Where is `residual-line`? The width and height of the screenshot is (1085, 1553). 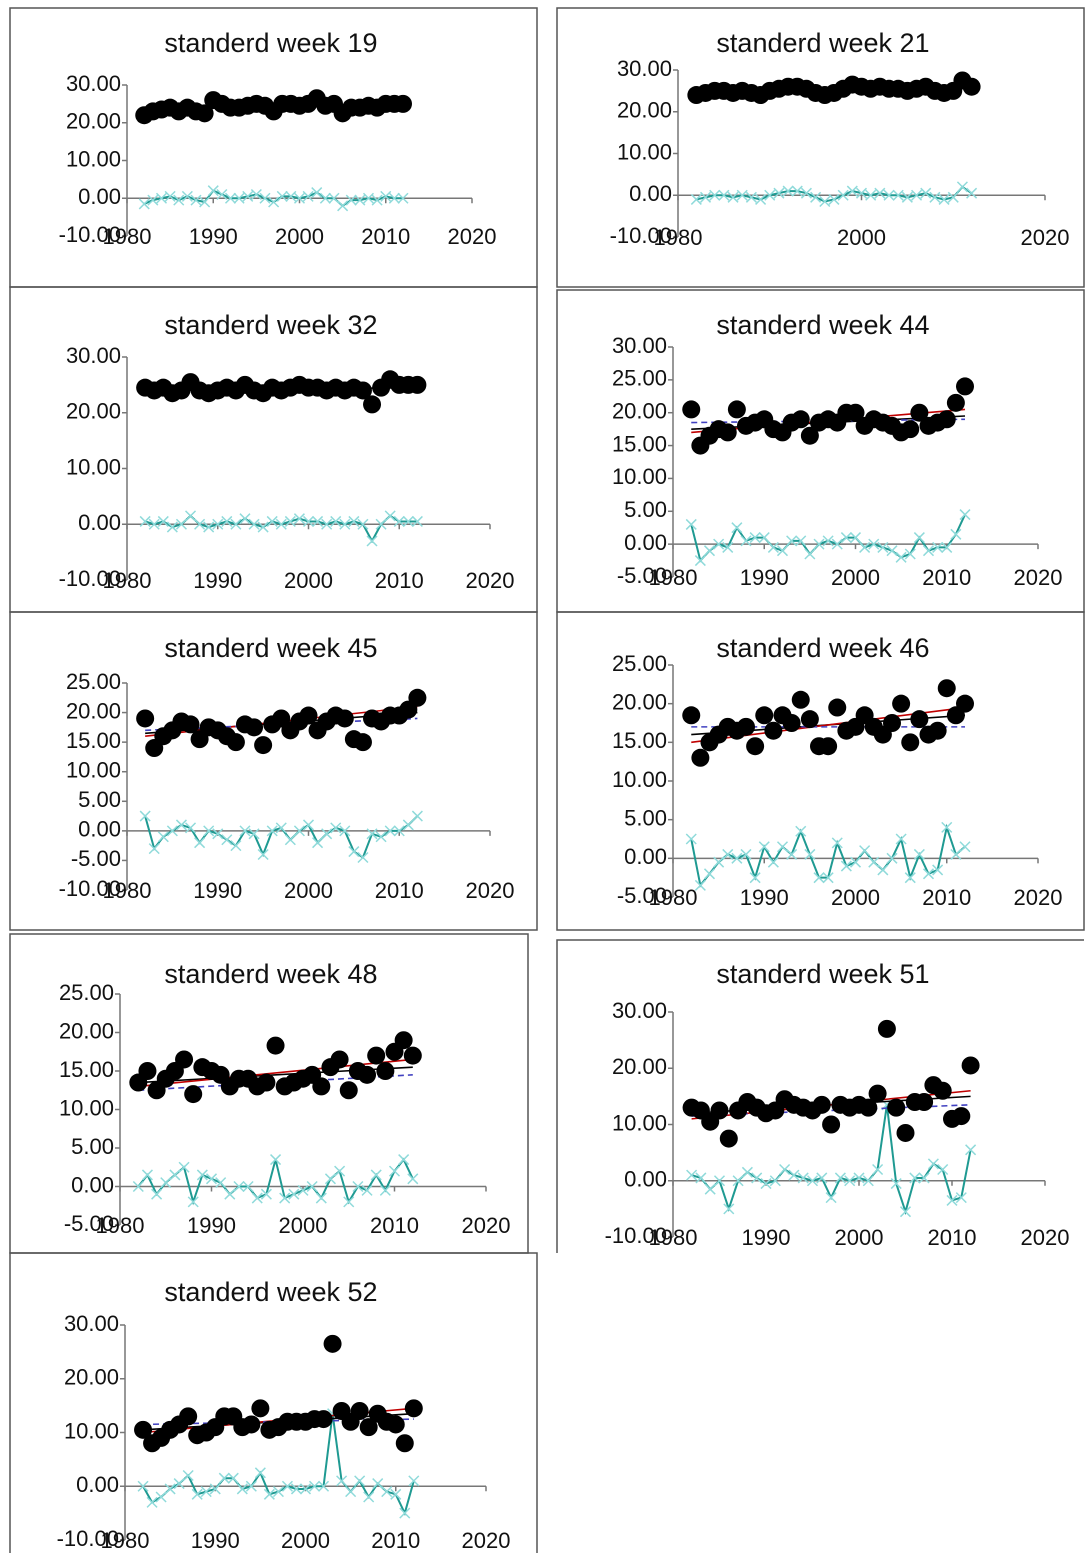
residual-line is located at coordinates (828, 538).